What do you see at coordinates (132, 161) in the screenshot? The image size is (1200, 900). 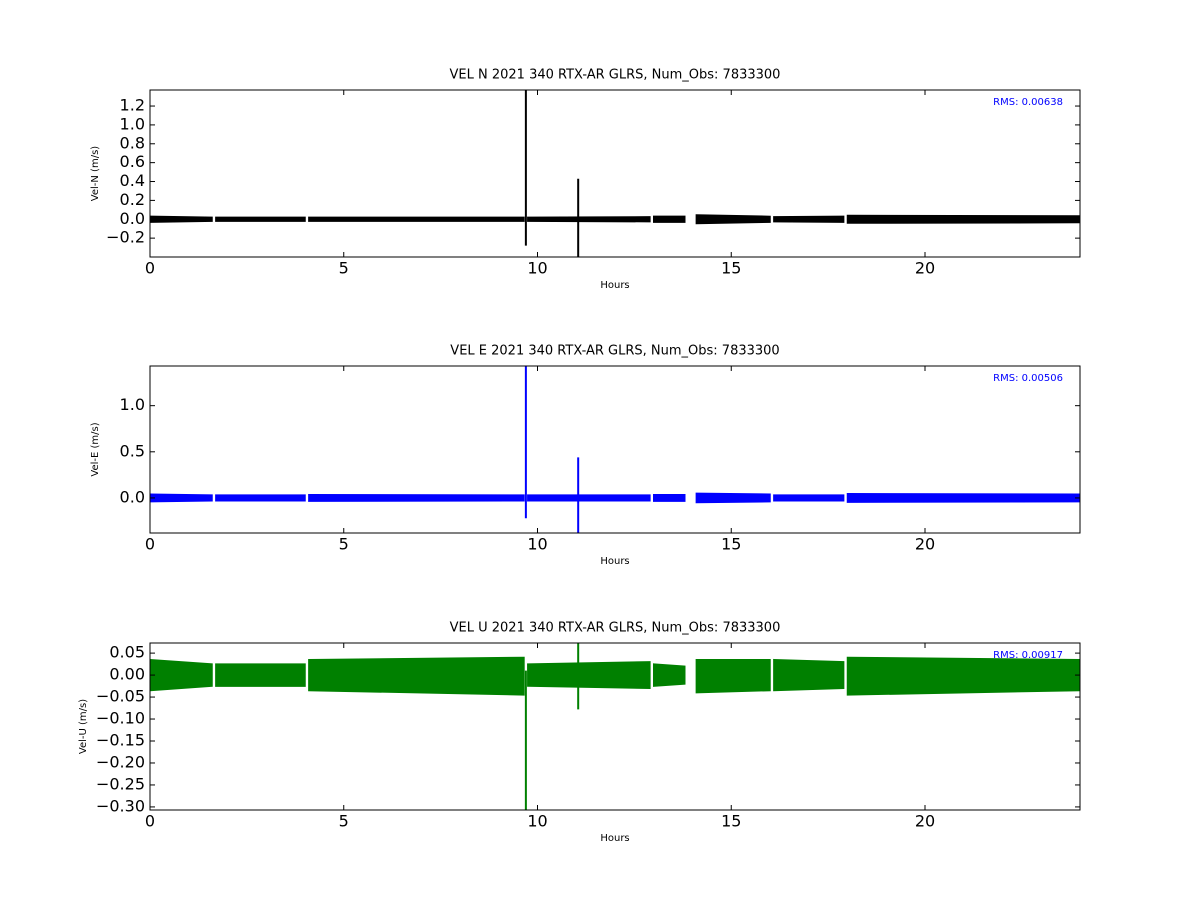 I see `y-tick-label: 0.6` at bounding box center [132, 161].